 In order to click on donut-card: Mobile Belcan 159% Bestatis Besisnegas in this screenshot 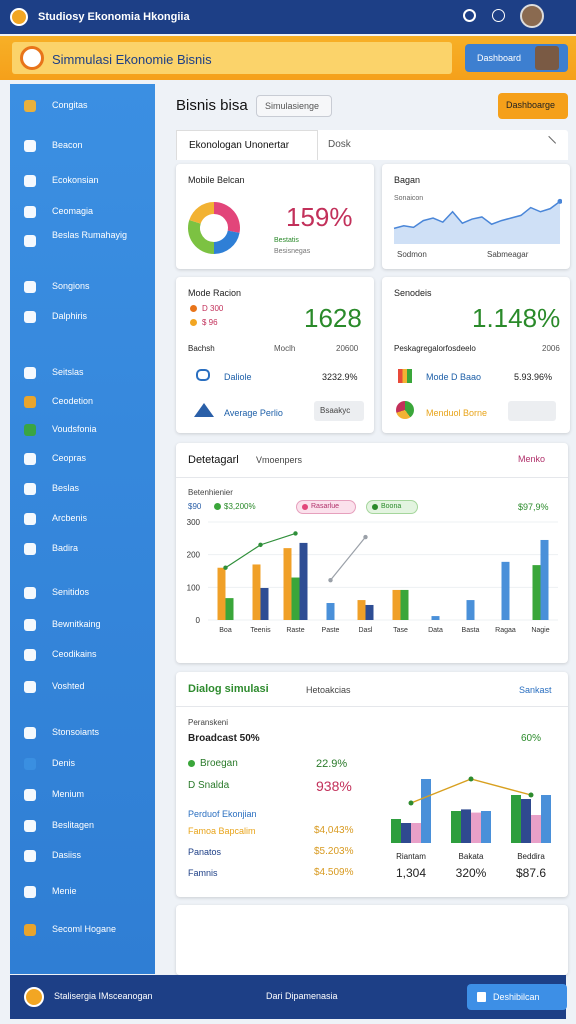, I will do `click(275, 216)`.